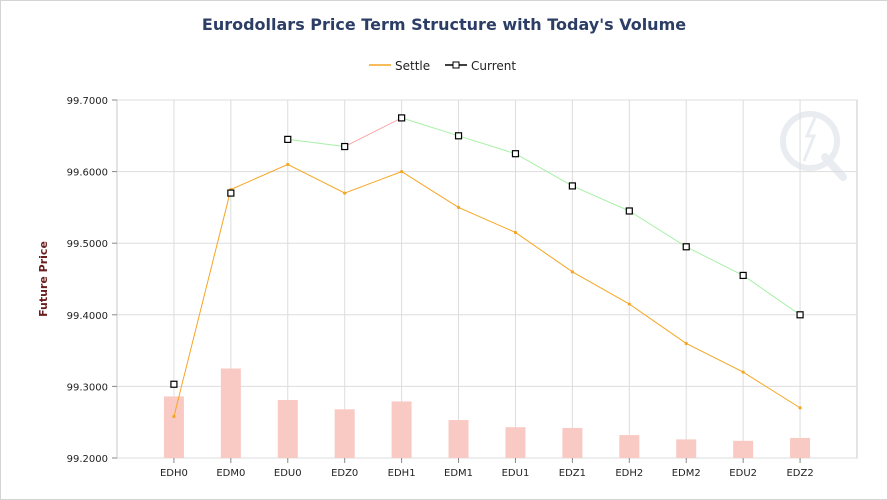 This screenshot has height=500, width=888. What do you see at coordinates (442, 66) in the screenshot?
I see `legend: Settle Current` at bounding box center [442, 66].